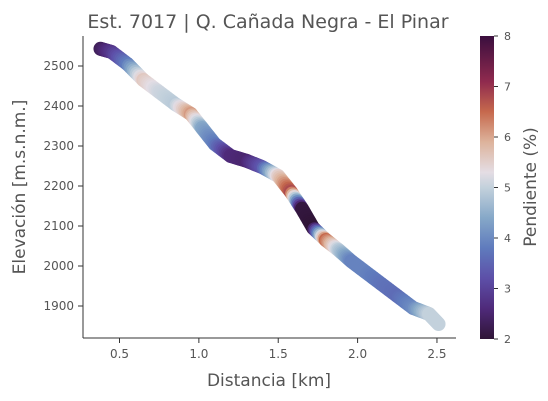  Describe the element at coordinates (531, 187) in the screenshot. I see `colorbar-label: Pendiente (%)` at that location.